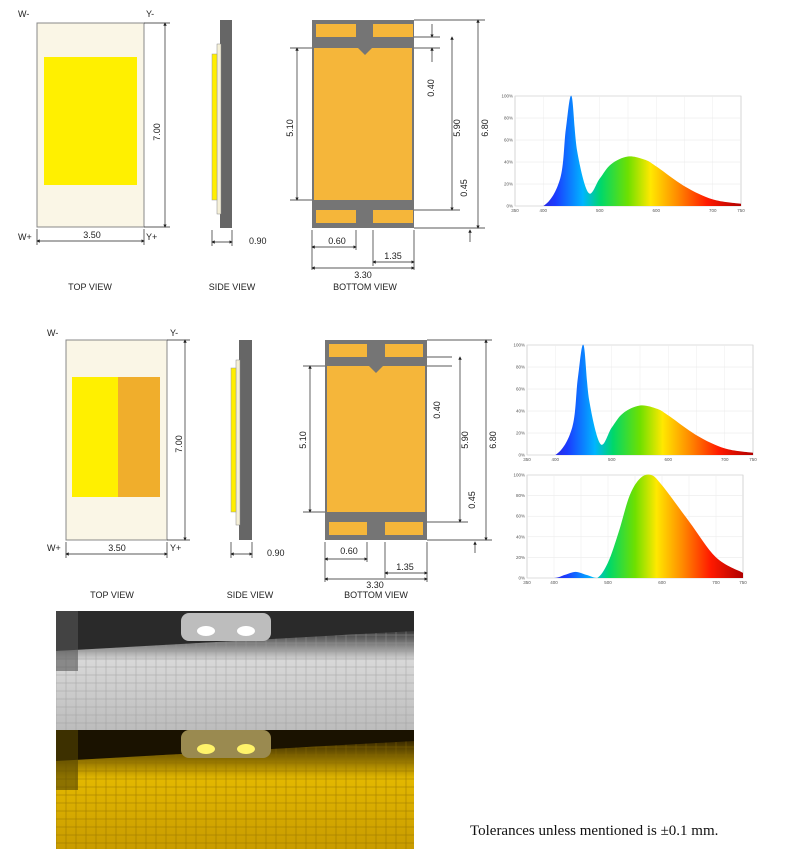 This screenshot has width=800, height=859. I want to click on road-photo-illustration, so click(235, 730).